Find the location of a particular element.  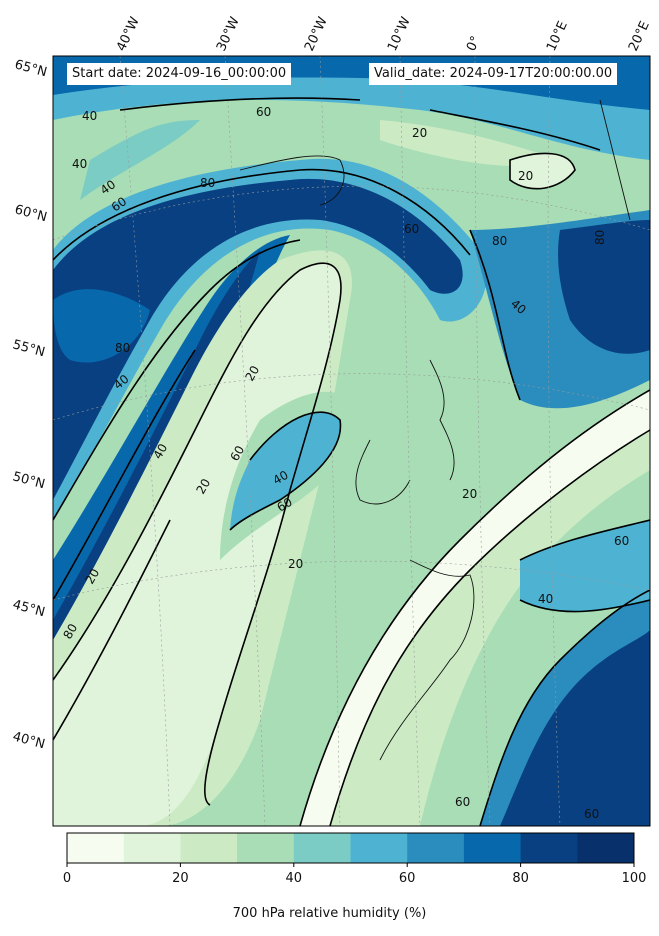

lon-label: 10°W is located at coordinates (399, 34).